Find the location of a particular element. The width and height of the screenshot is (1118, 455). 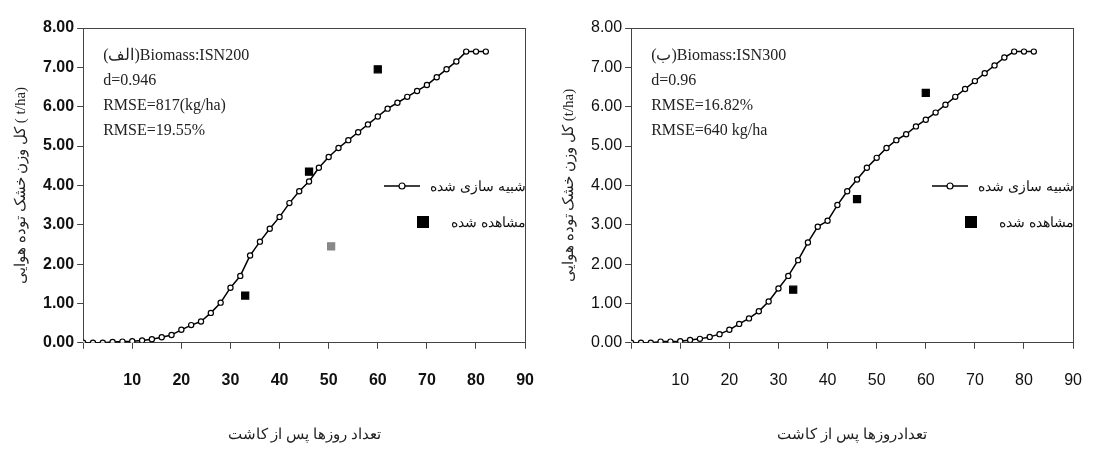

x-axis-title: تعدادروزها پس از کاشت is located at coordinates (852, 434).